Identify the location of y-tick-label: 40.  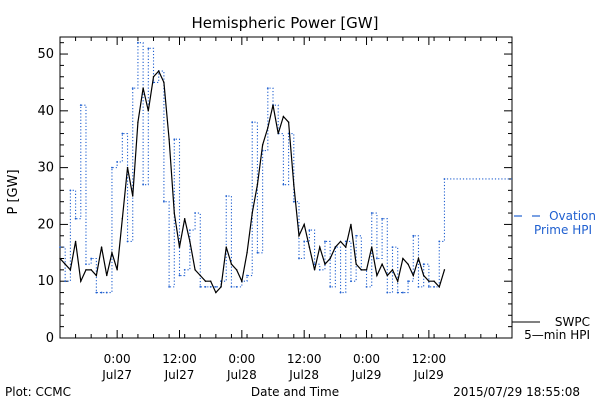
(45, 111).